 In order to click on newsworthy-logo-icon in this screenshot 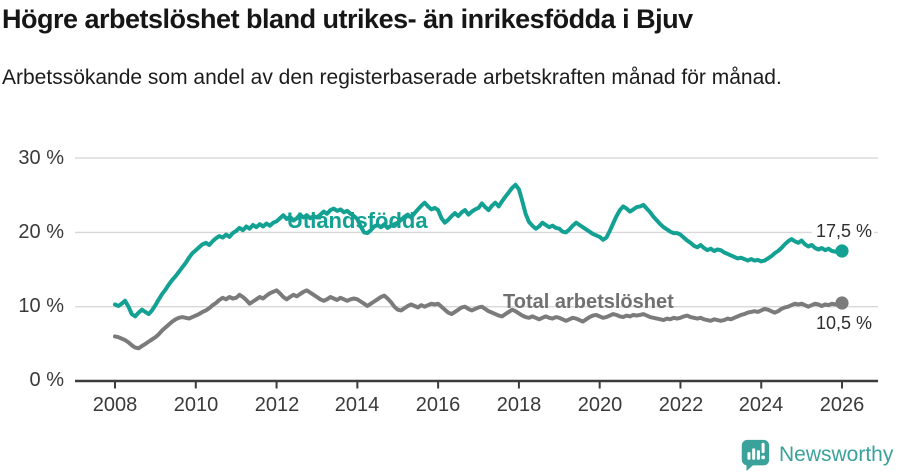, I will do `click(755, 455)`.